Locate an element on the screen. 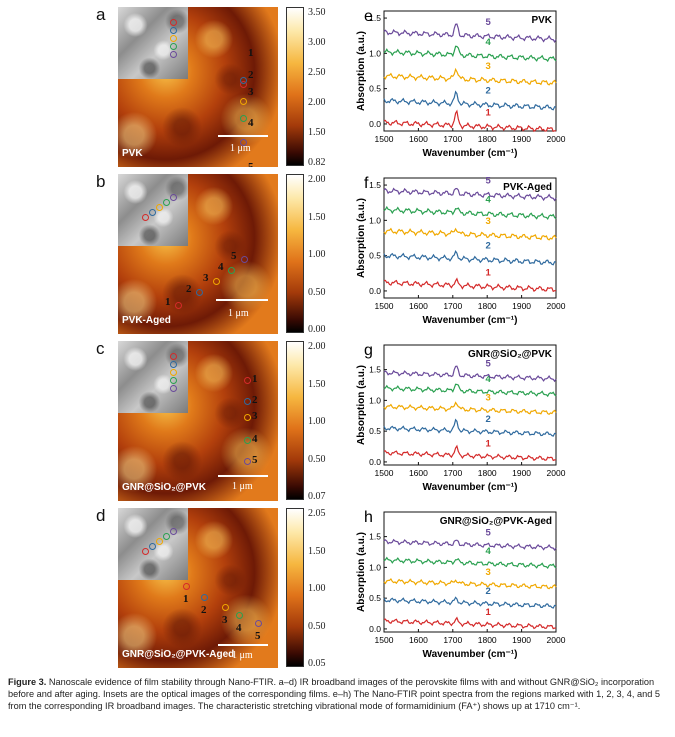  point-number-2: 2 is located at coordinates (189, 289).